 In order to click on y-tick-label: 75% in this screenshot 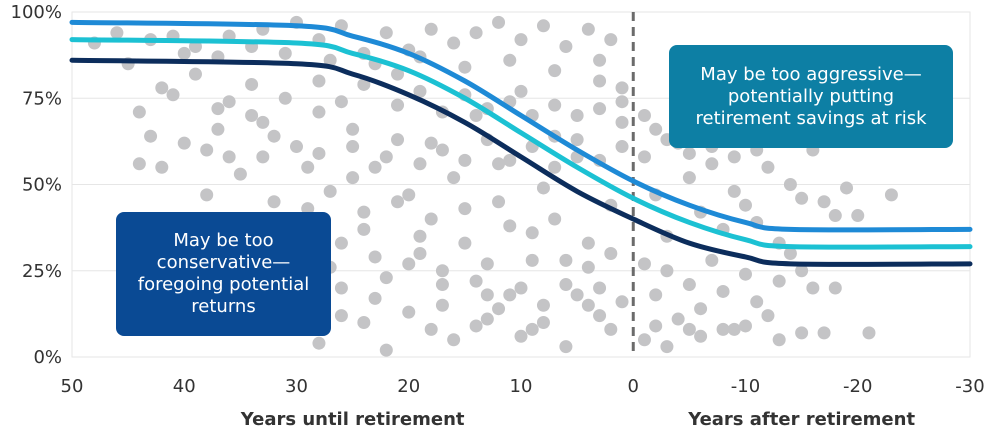, I will do `click(42, 98)`.